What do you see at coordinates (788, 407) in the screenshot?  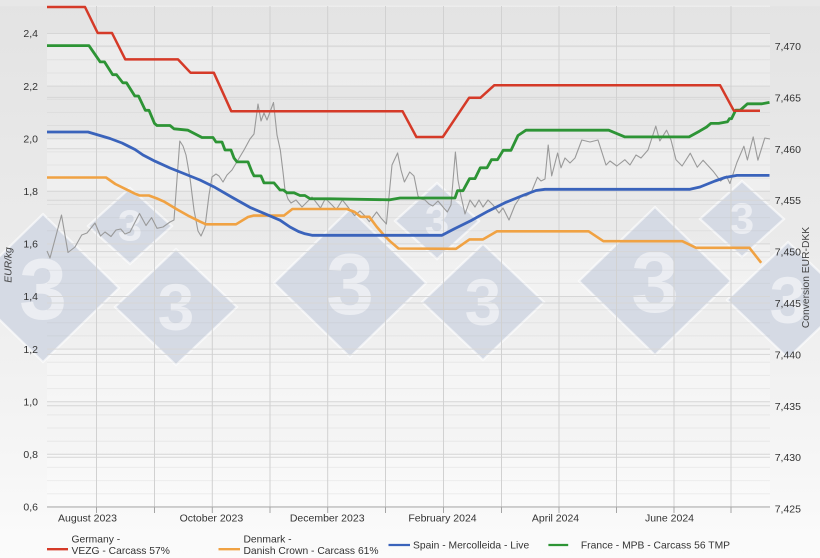 I see `svg-text: 7,435` at bounding box center [788, 407].